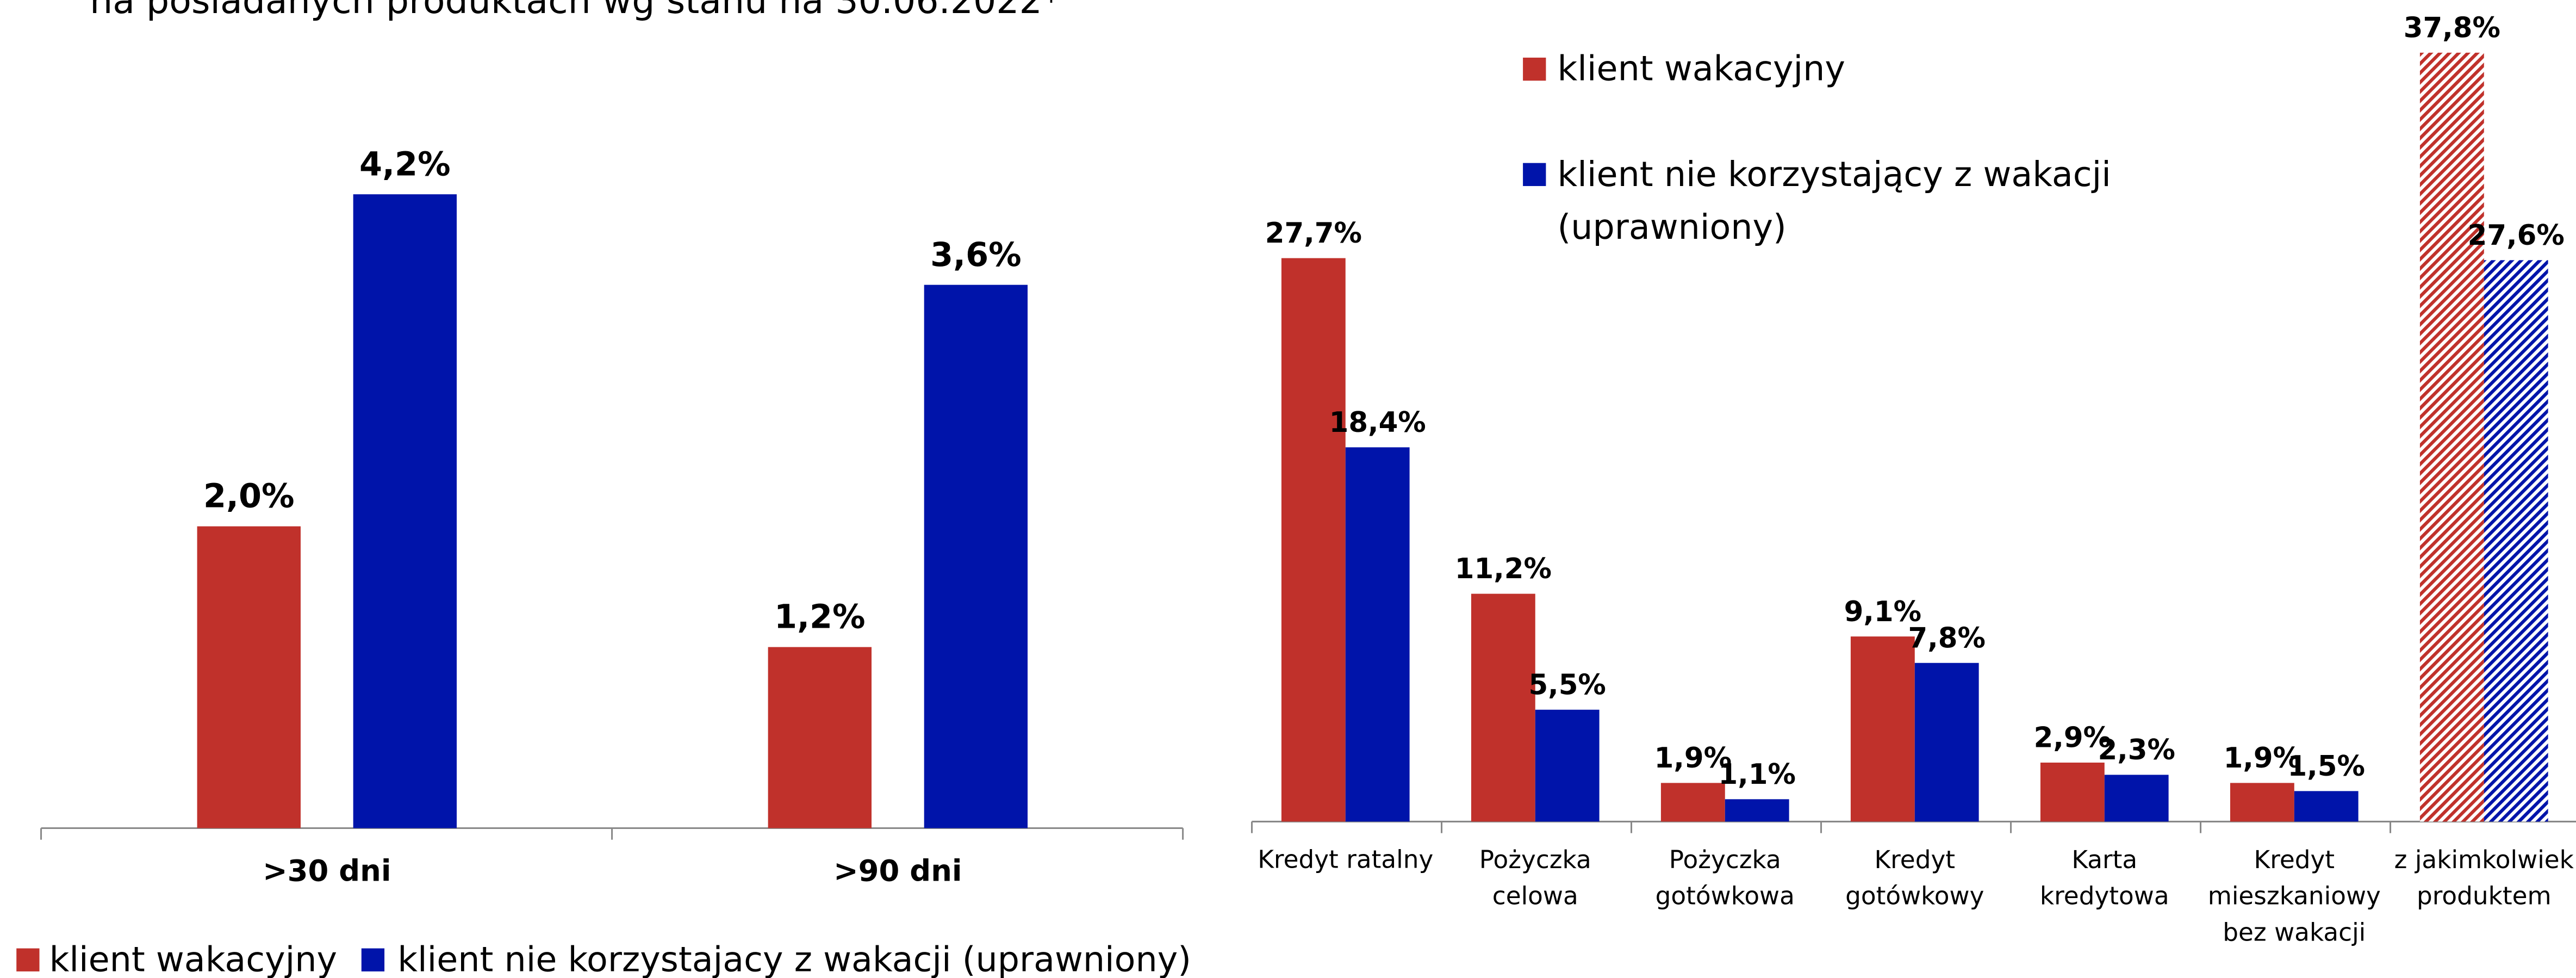 The height and width of the screenshot is (978, 2576). Describe the element at coordinates (1946, 638) in the screenshot. I see `data-label: 7,8%` at that location.